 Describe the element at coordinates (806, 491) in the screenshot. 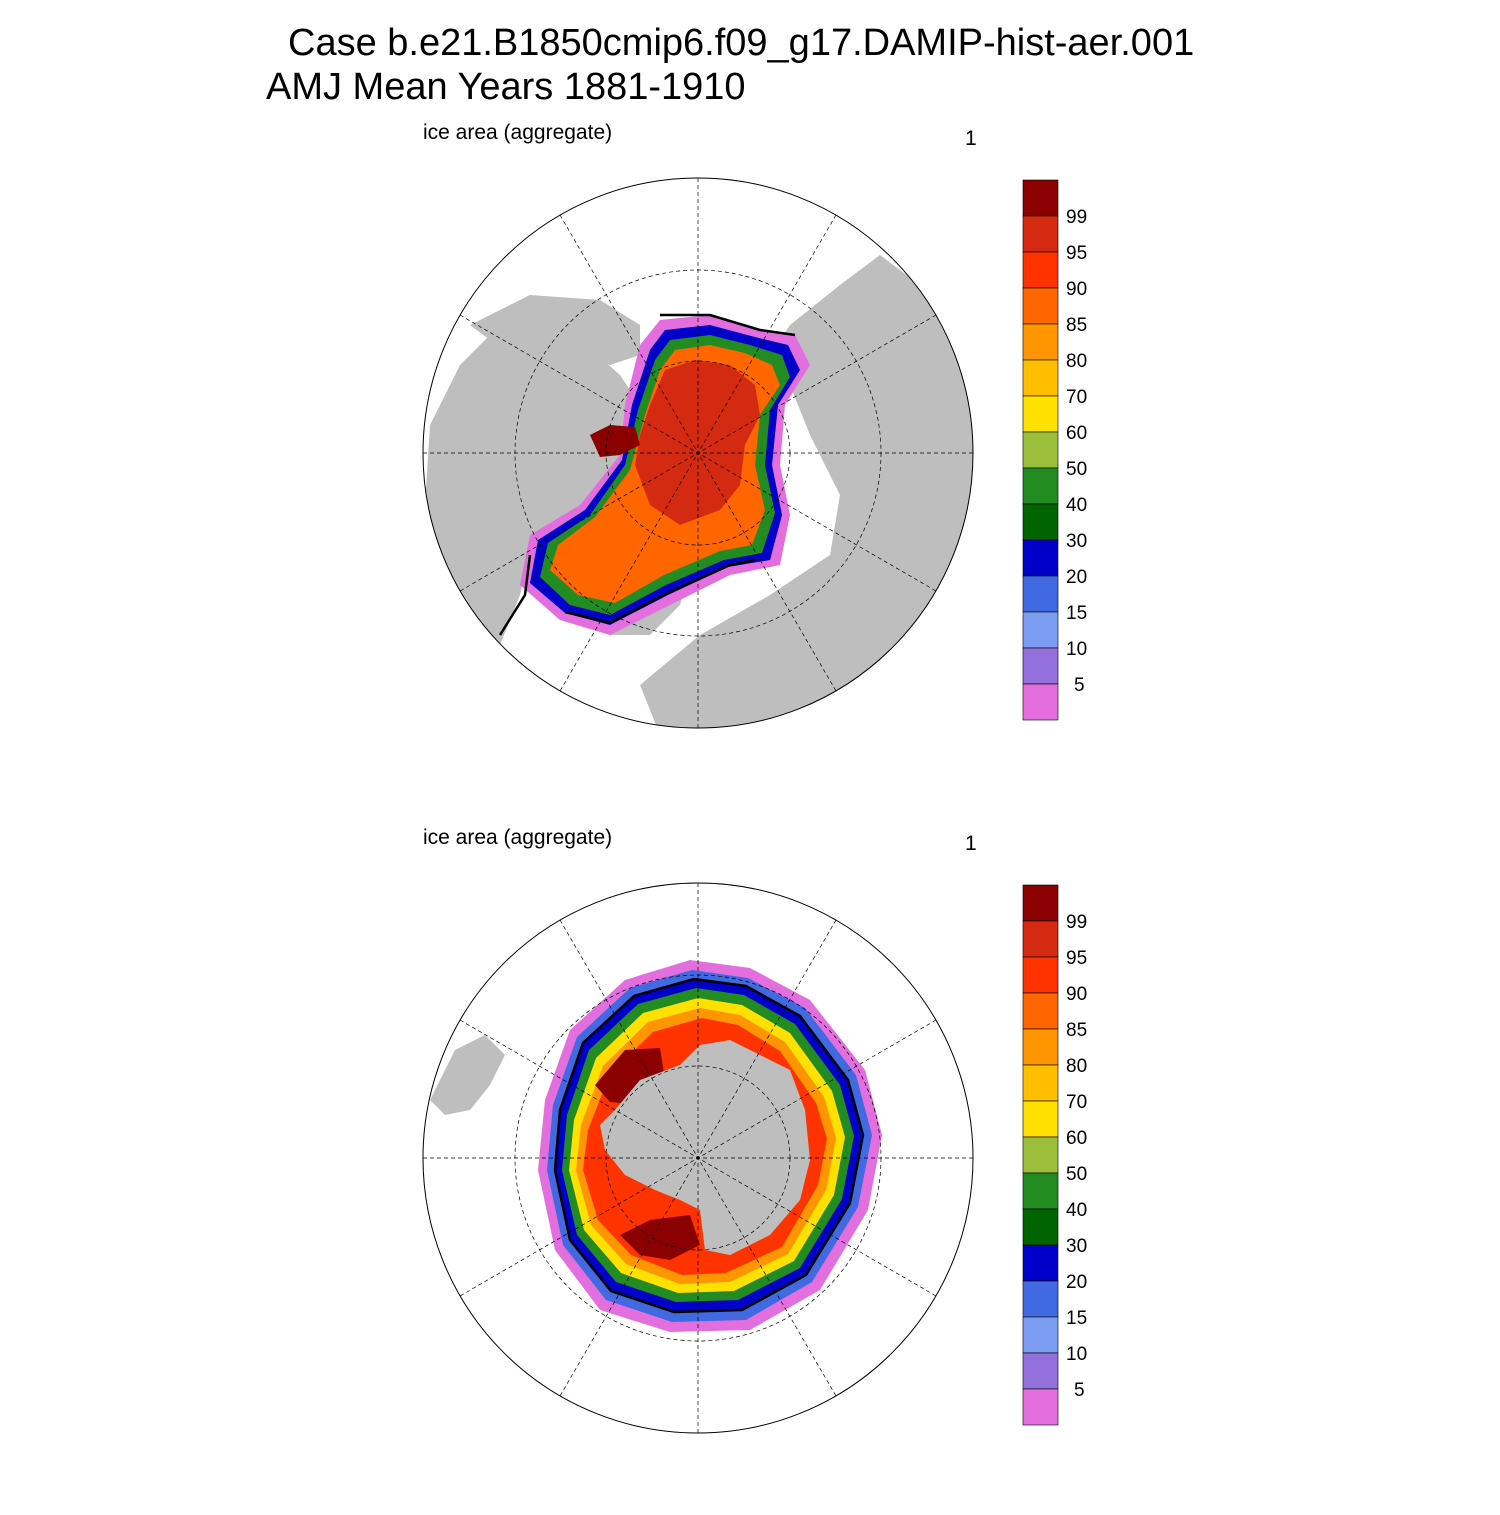

I see `land-eurasia` at that location.